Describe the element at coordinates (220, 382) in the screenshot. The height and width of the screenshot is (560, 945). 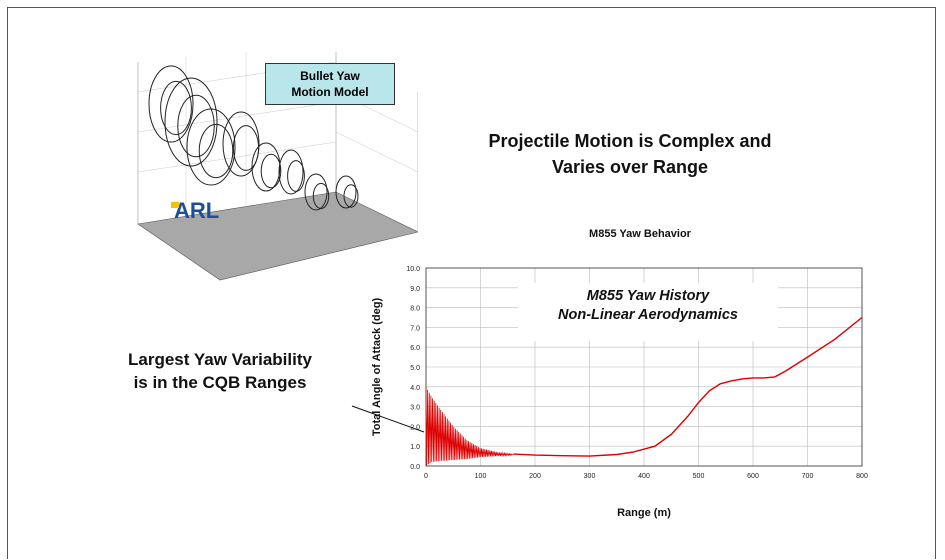
I see `callout-line2: is in the CQB Ranges` at that location.